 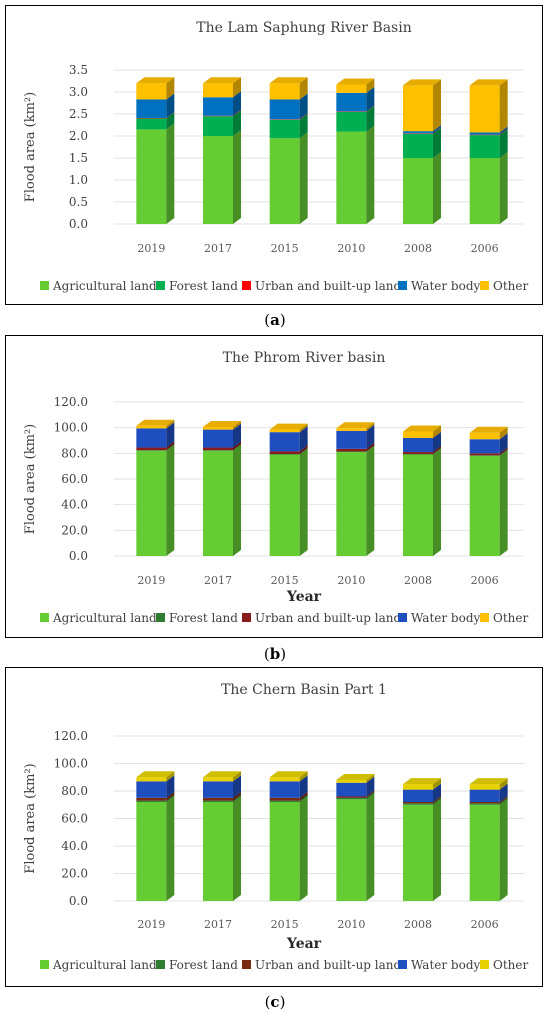 What do you see at coordinates (218, 924) in the screenshot?
I see `x-tick-label: 2017` at bounding box center [218, 924].